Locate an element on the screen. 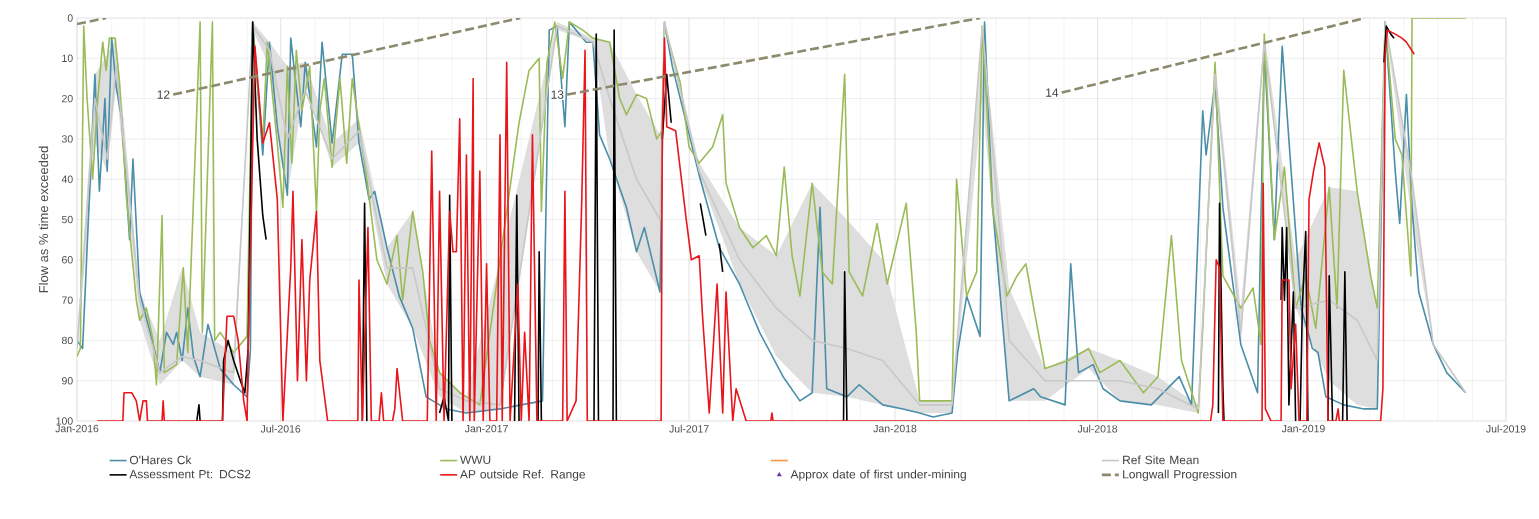 The image size is (1539, 519). y-tick-label: 30 is located at coordinates (67, 139).